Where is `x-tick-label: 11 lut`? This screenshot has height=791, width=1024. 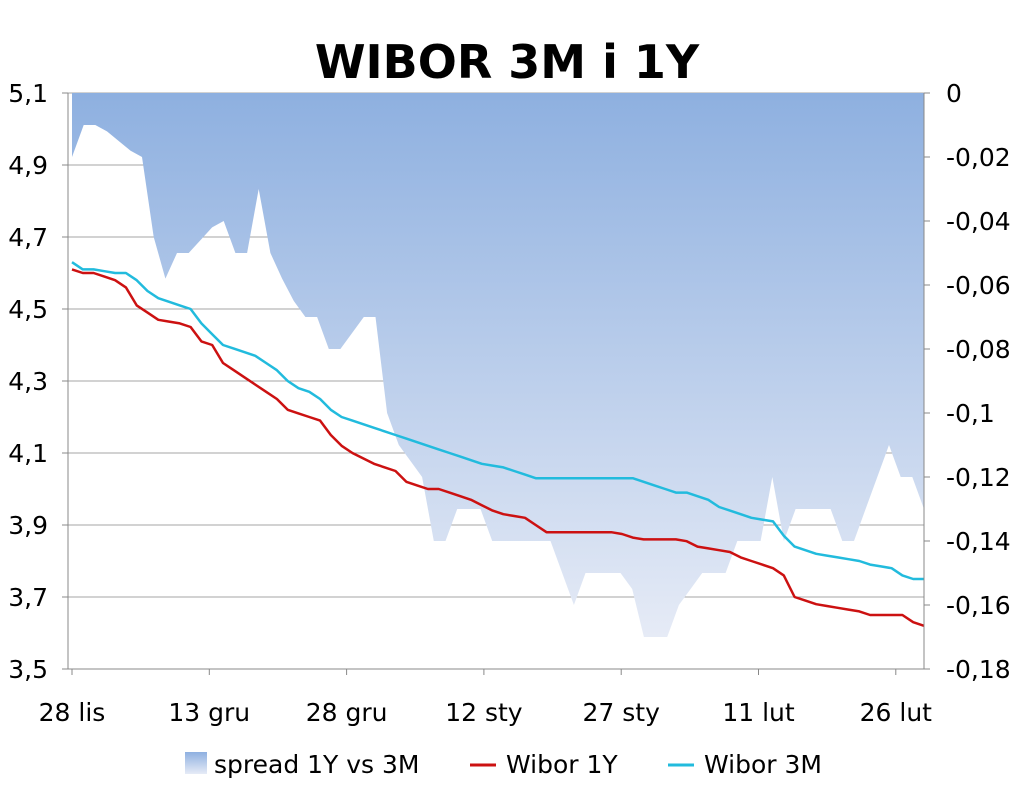 x-tick-label: 11 lut is located at coordinates (758, 712).